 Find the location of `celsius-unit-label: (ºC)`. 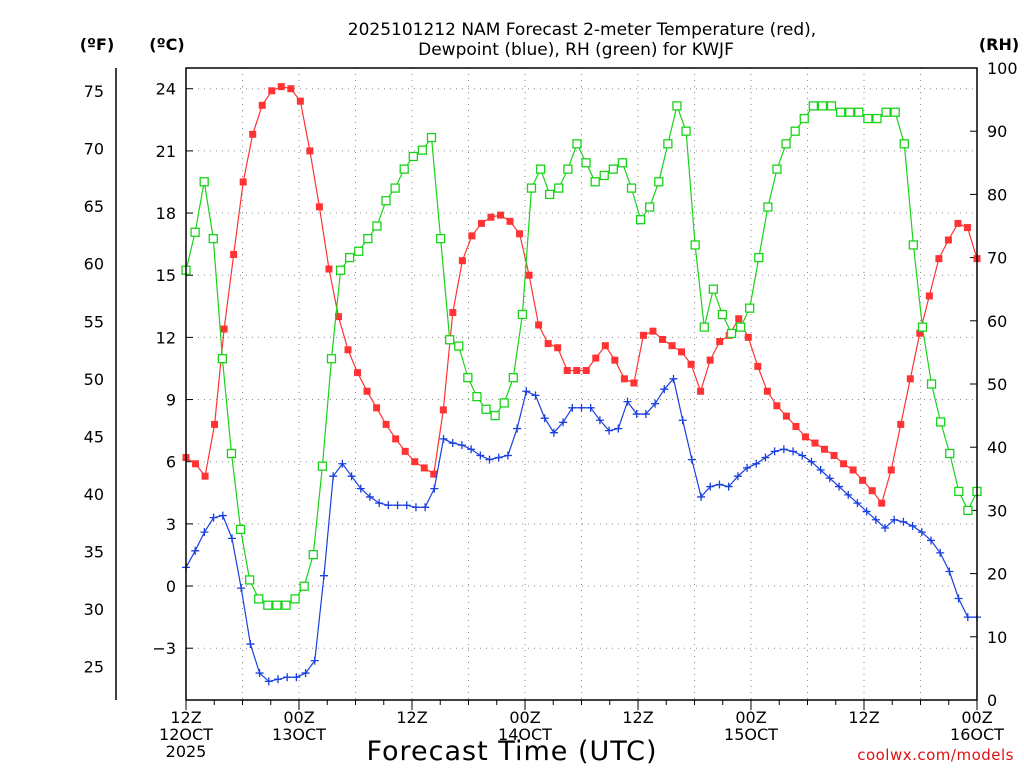

celsius-unit-label: (ºC) is located at coordinates (166, 44).